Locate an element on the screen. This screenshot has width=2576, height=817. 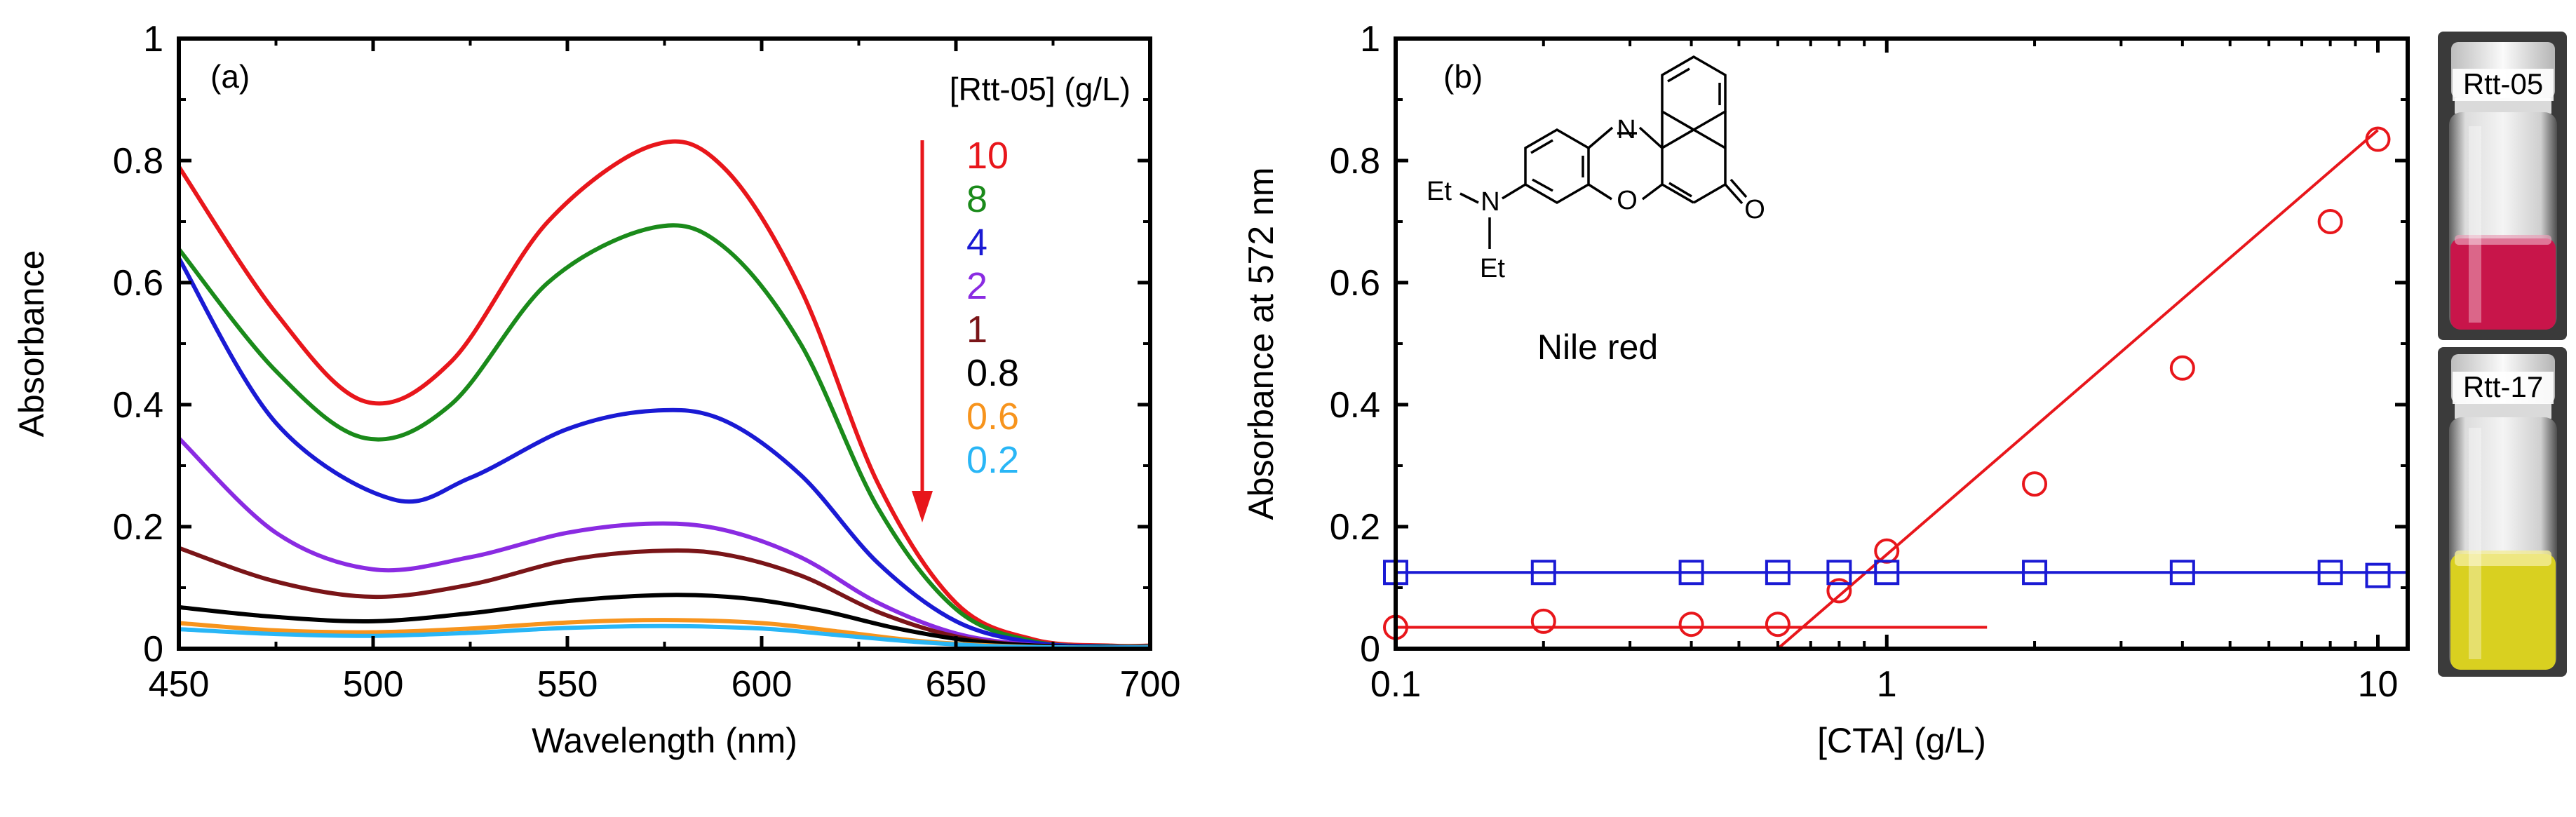
y-tick-label: 0 is located at coordinates (1370, 649).